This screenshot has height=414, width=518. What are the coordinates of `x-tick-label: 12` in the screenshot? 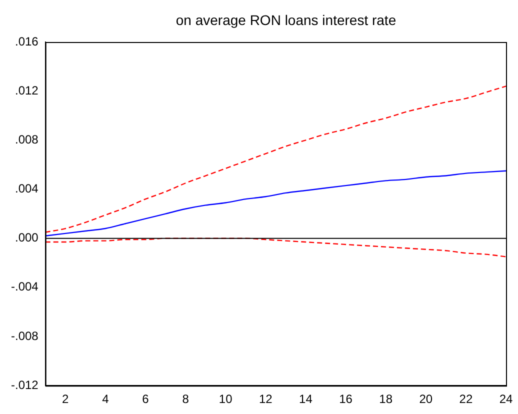 It's located at (265, 399).